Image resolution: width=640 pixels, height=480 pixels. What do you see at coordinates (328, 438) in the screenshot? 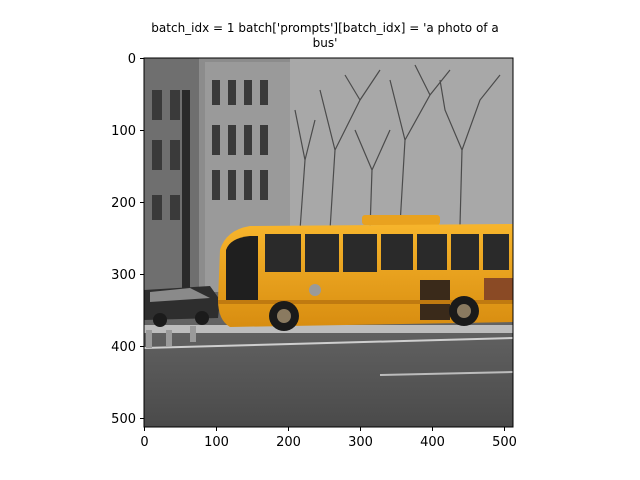
I see `x-axis: 0 100 200 300 400 500` at bounding box center [328, 438].